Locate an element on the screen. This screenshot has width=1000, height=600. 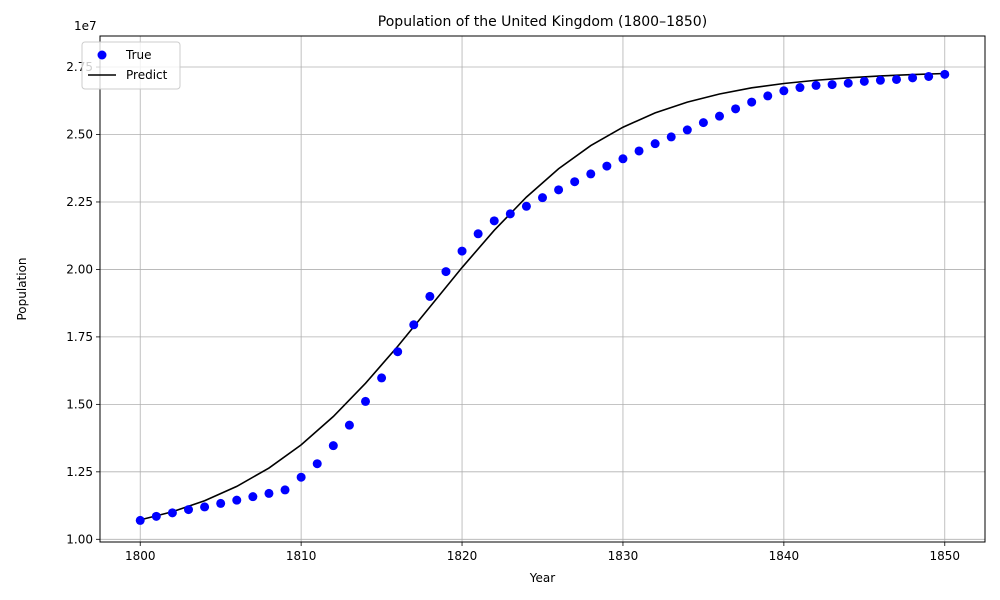
x-axis-ticks: 1800 1810 1820 1830 1840 1850 is located at coordinates (542, 552).